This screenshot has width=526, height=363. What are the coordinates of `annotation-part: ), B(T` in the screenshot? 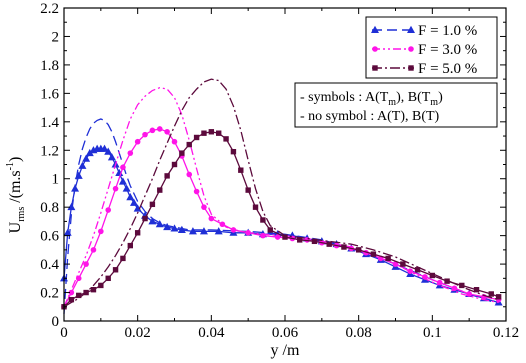 It's located at (413, 97).